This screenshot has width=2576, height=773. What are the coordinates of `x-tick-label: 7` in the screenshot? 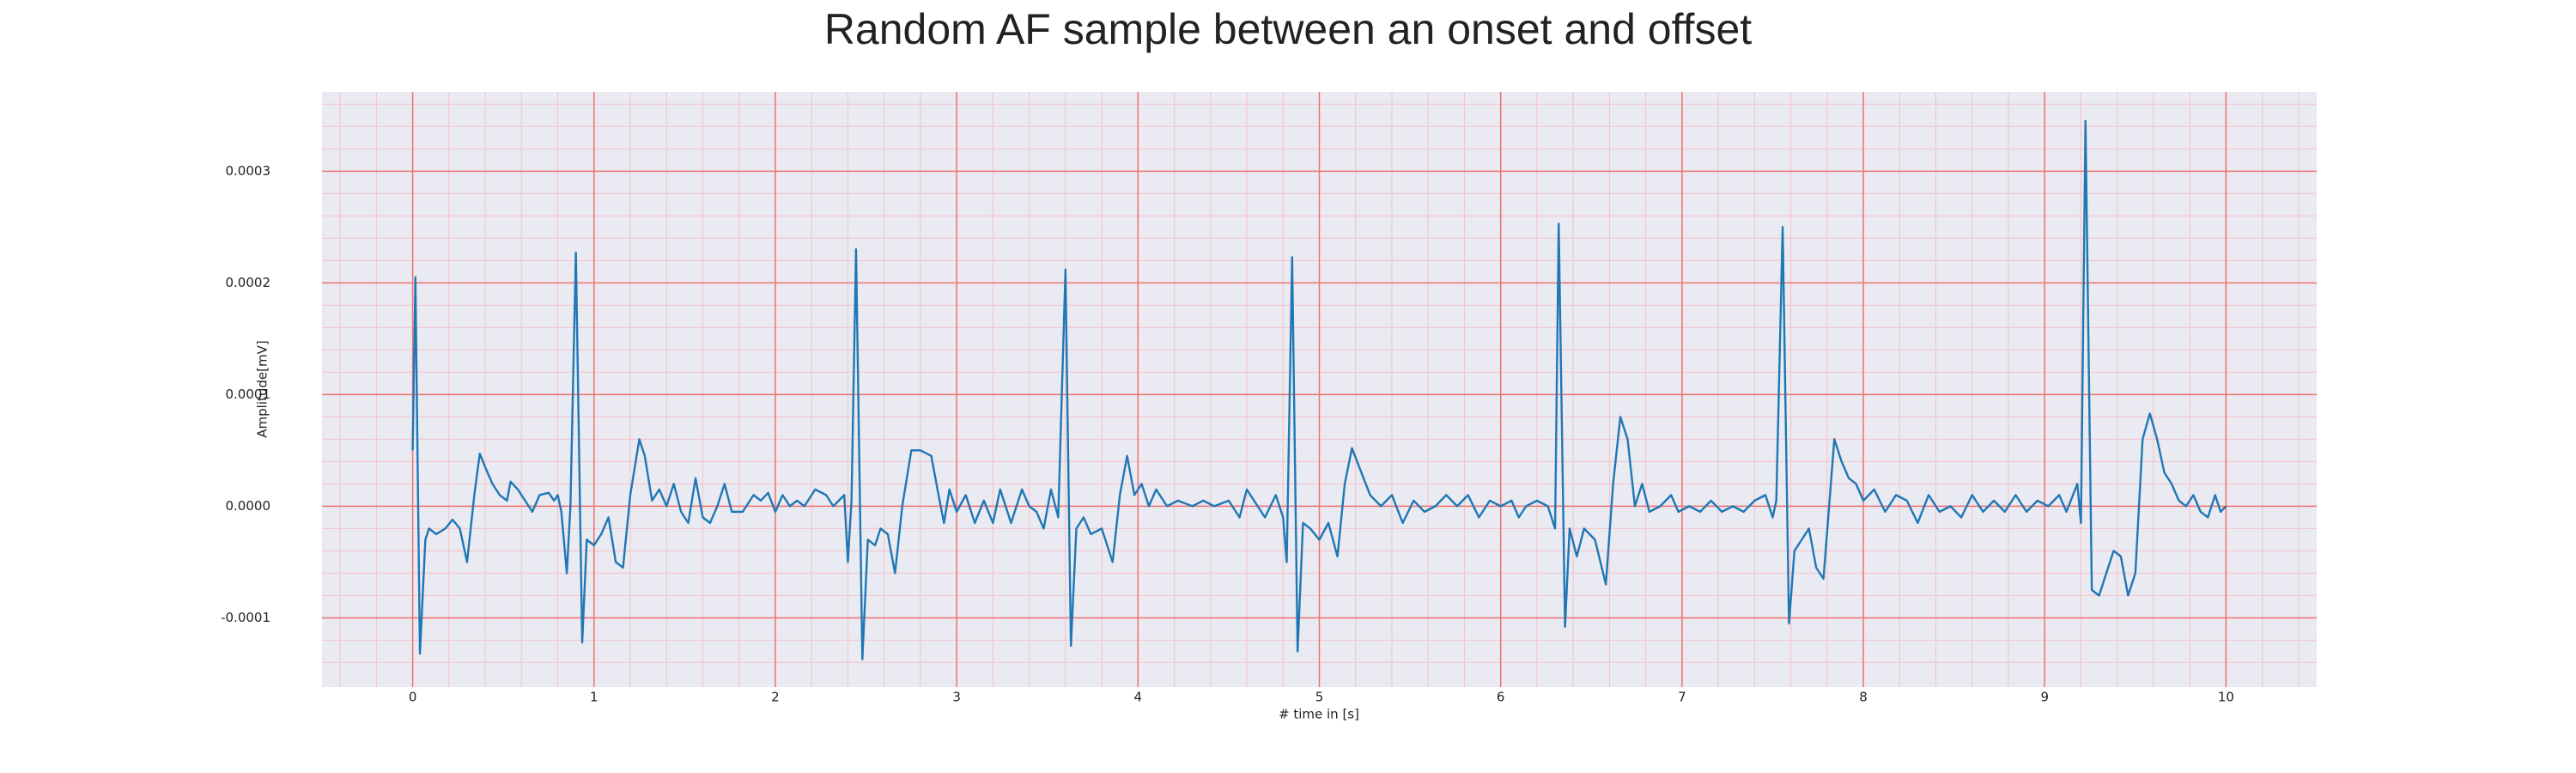 It's located at (1682, 697).